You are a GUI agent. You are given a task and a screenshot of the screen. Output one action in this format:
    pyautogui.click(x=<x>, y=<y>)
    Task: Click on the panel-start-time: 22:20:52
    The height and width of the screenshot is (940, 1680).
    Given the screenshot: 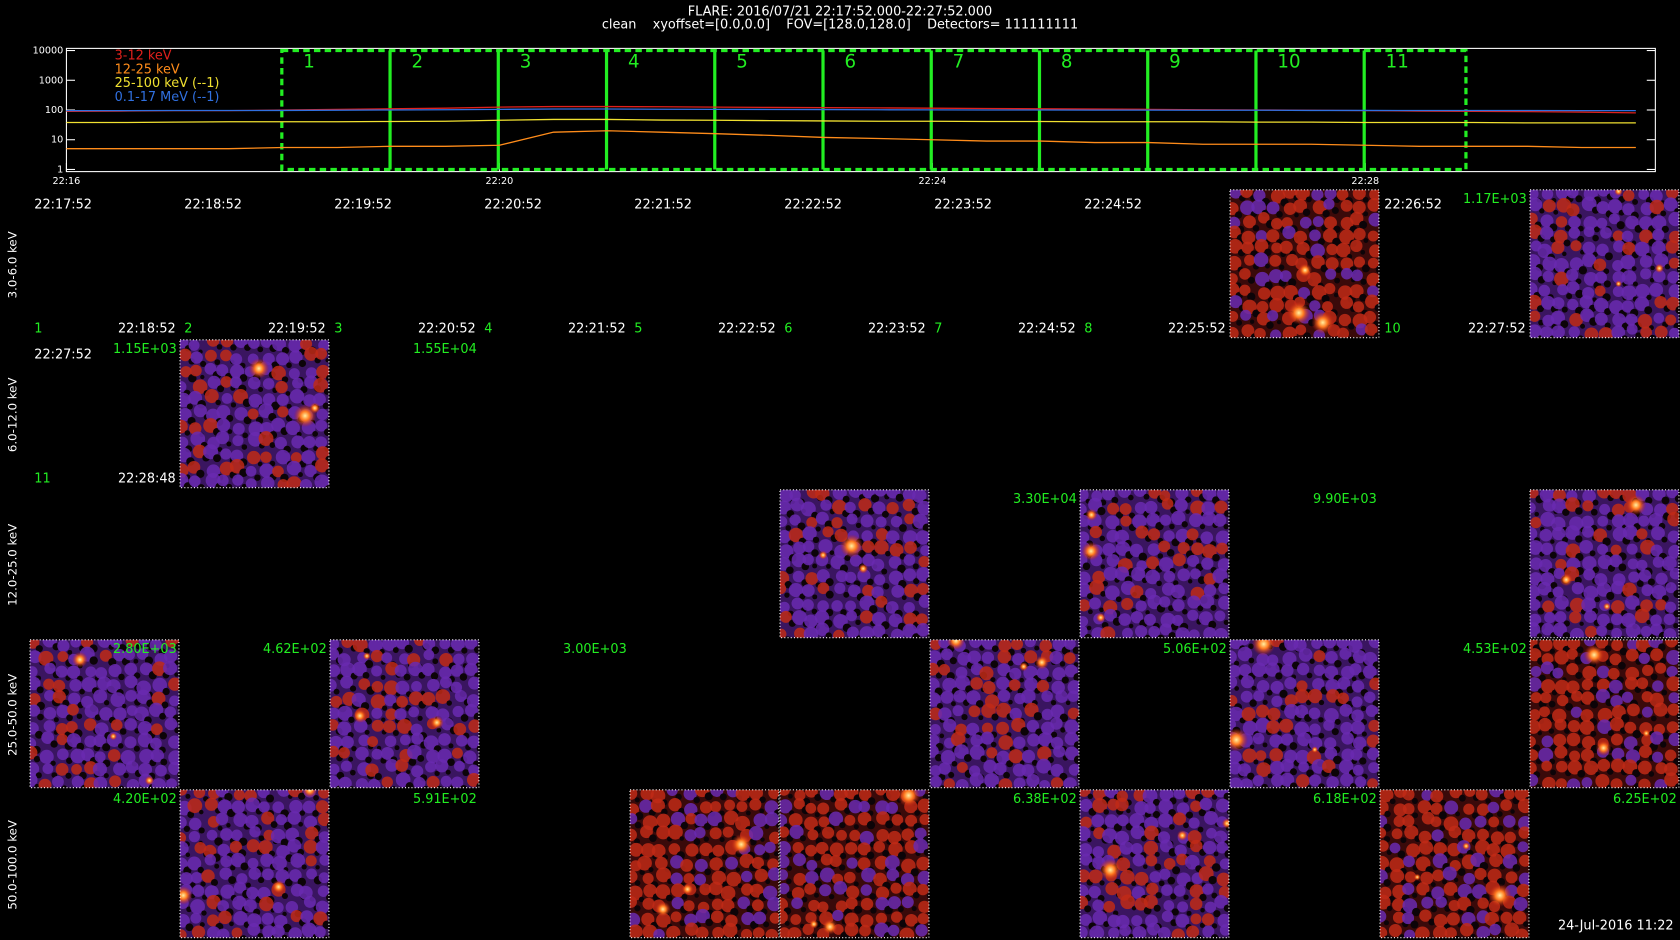 What is the action you would take?
    pyautogui.click(x=513, y=204)
    